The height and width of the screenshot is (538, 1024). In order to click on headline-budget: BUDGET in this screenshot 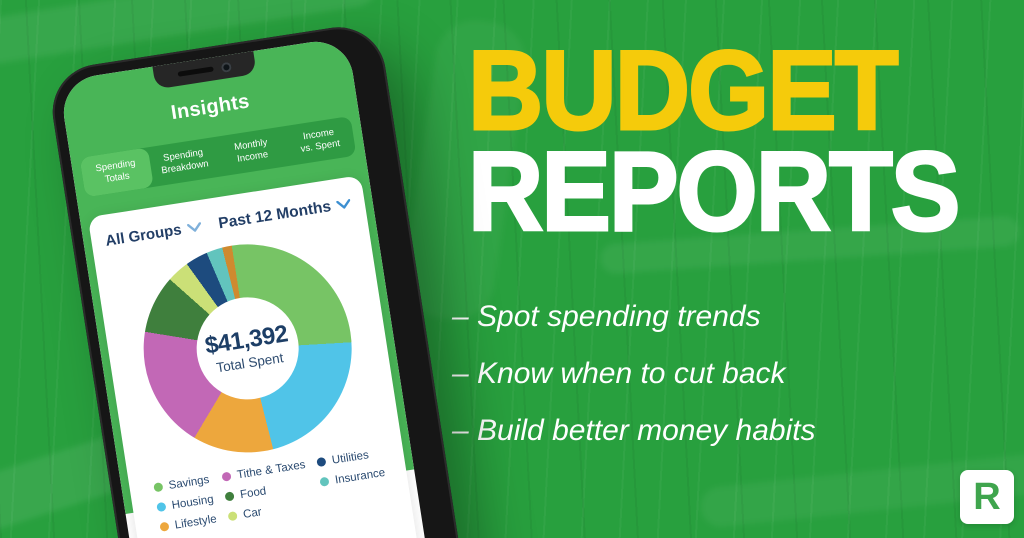, I will do `click(683, 90)`.